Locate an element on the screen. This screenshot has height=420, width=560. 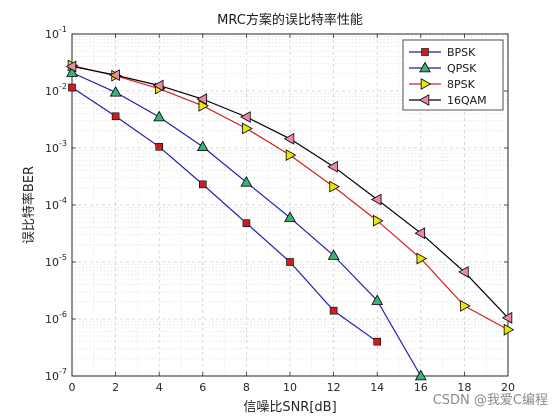
x-axis-label: 信噪比SNR[dB] is located at coordinates (289, 407).